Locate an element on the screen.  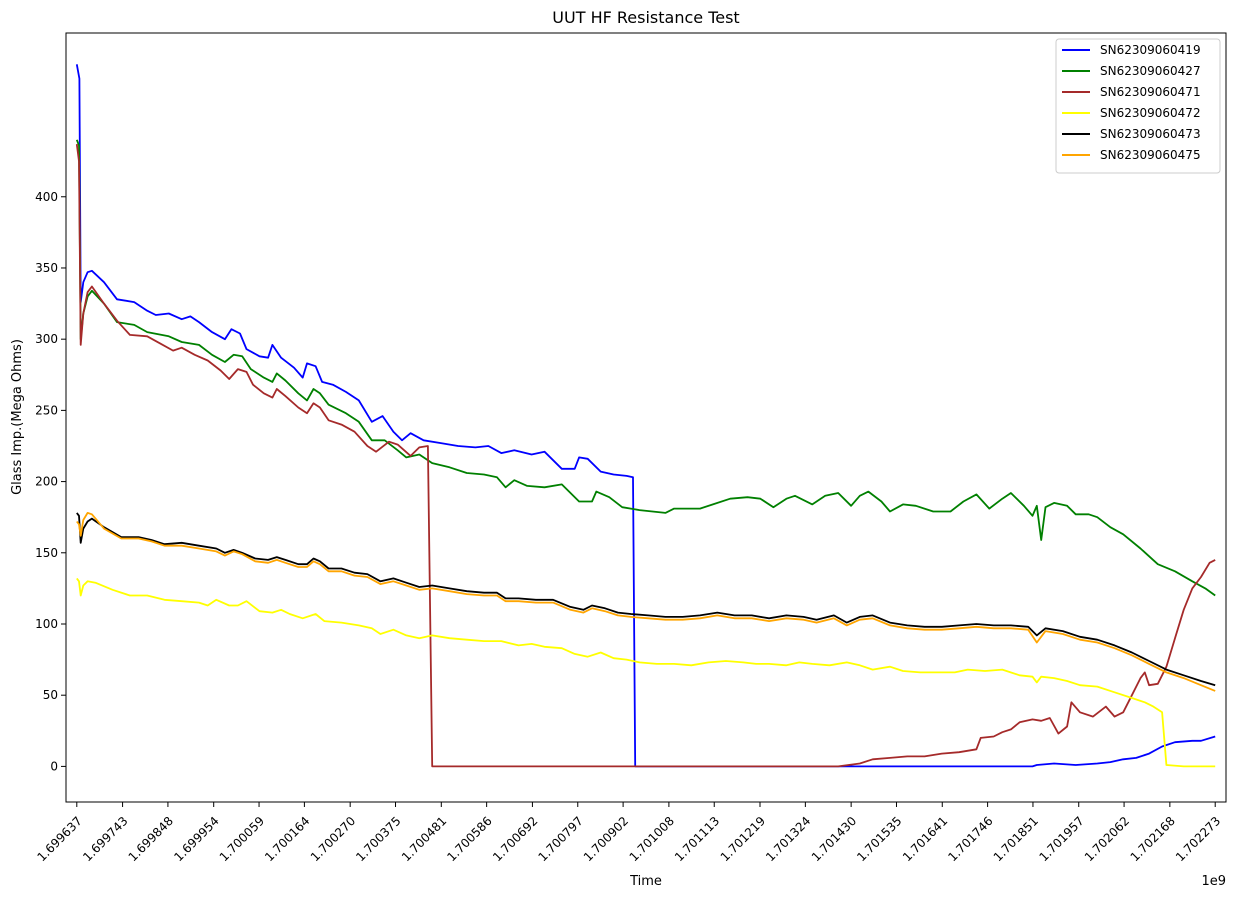
legend-label: SN62309060473 is located at coordinates (1150, 134).